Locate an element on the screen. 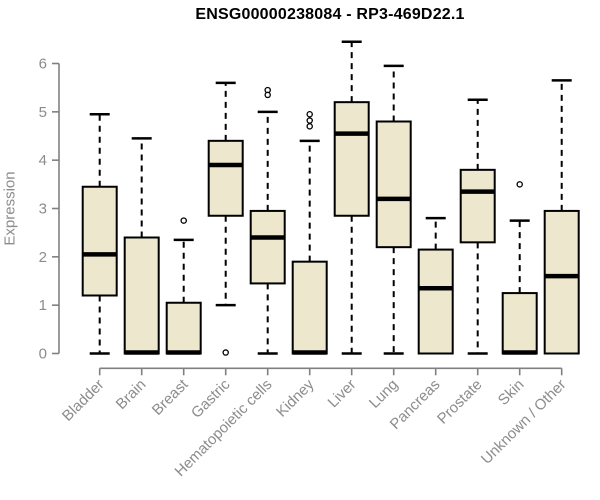 The height and width of the screenshot is (500, 600). boxplot-bladder is located at coordinates (99, 234).